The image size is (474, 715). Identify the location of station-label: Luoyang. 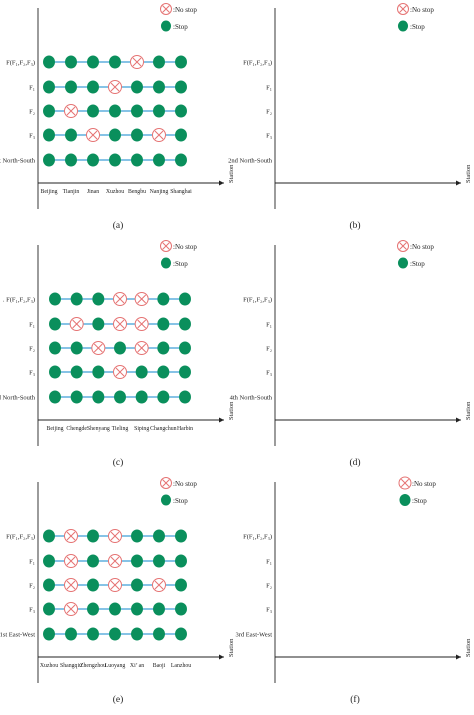
(115, 666).